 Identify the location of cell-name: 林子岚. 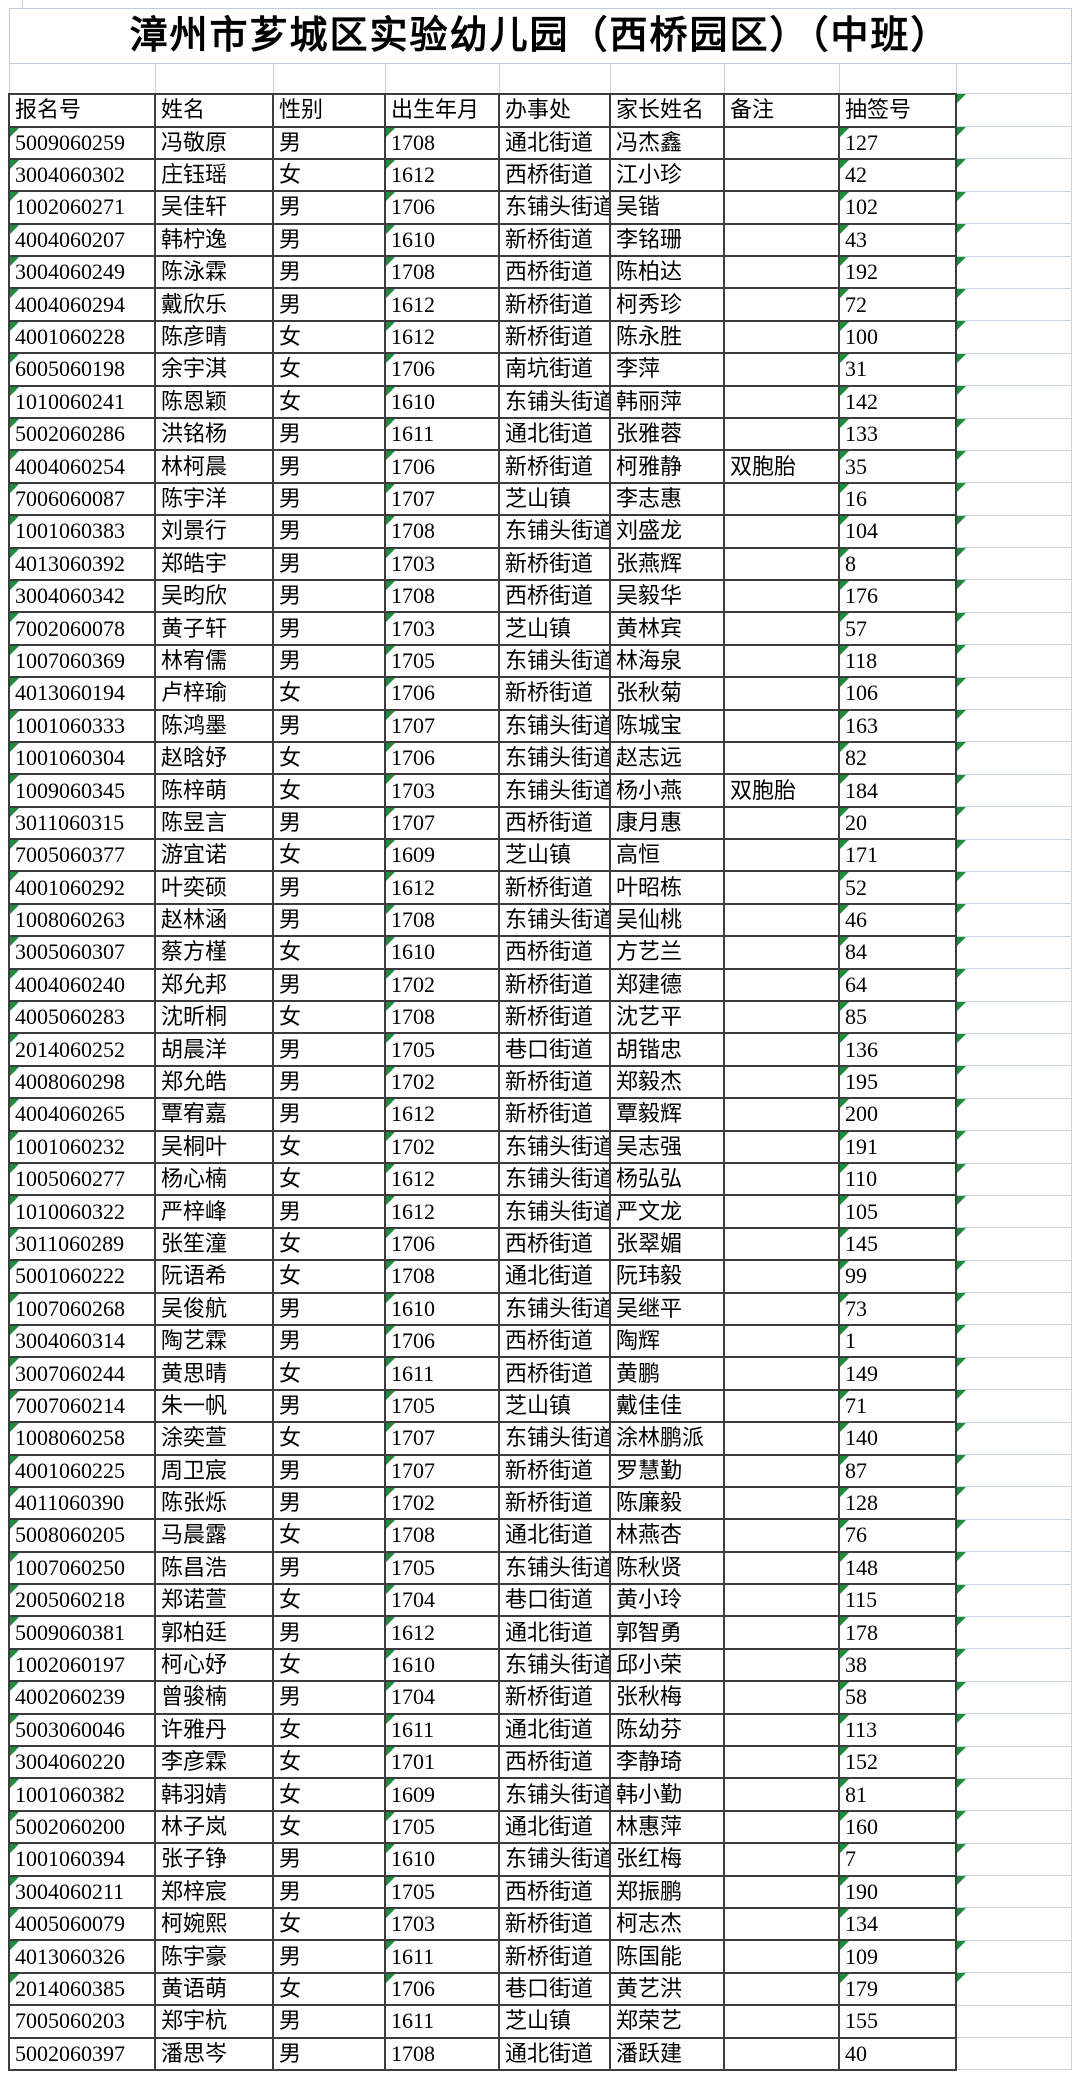
(214, 1827).